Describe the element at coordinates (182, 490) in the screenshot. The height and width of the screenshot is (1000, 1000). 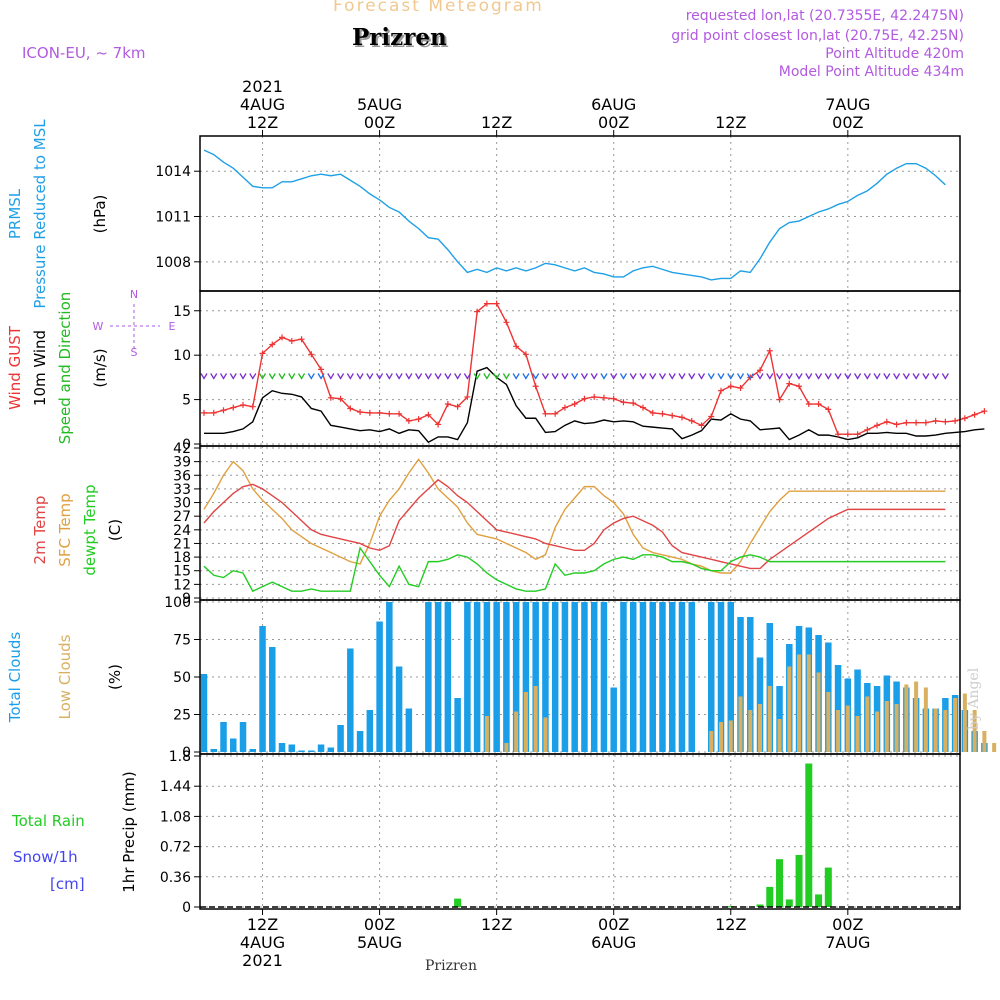
I see `y-tick-label: 33` at that location.